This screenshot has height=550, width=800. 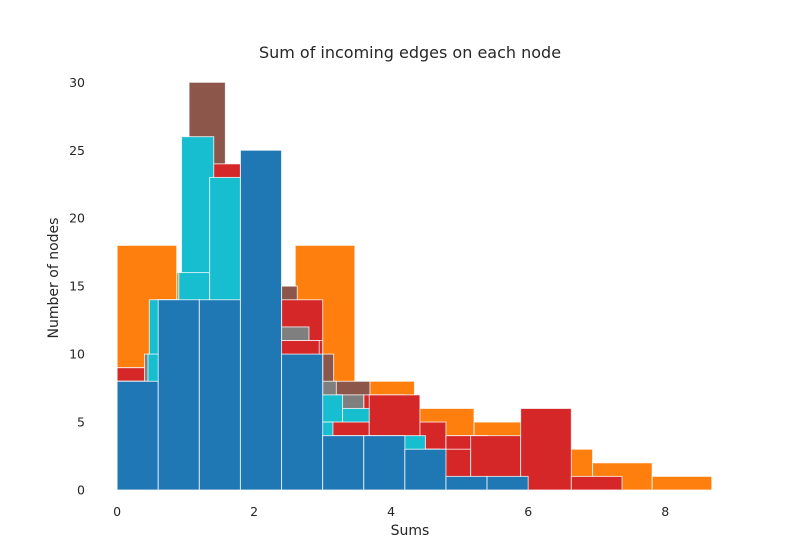 I want to click on histogram-bar-s8-b6, so click(x=384, y=463).